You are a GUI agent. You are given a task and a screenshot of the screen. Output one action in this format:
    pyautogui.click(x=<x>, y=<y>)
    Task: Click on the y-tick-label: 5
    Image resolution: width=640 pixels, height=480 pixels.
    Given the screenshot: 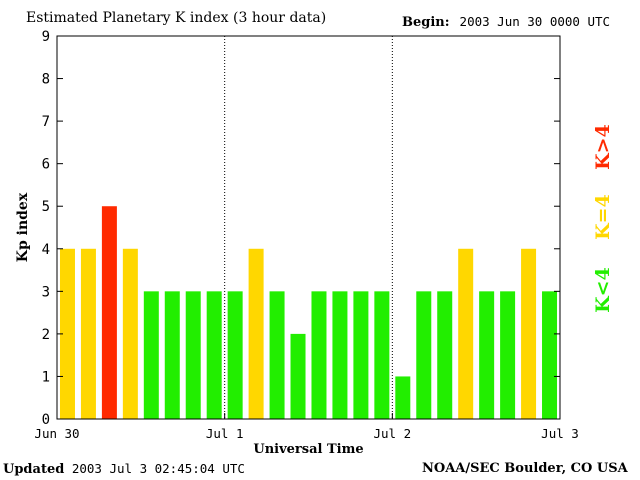 What is the action you would take?
    pyautogui.click(x=46, y=207)
    